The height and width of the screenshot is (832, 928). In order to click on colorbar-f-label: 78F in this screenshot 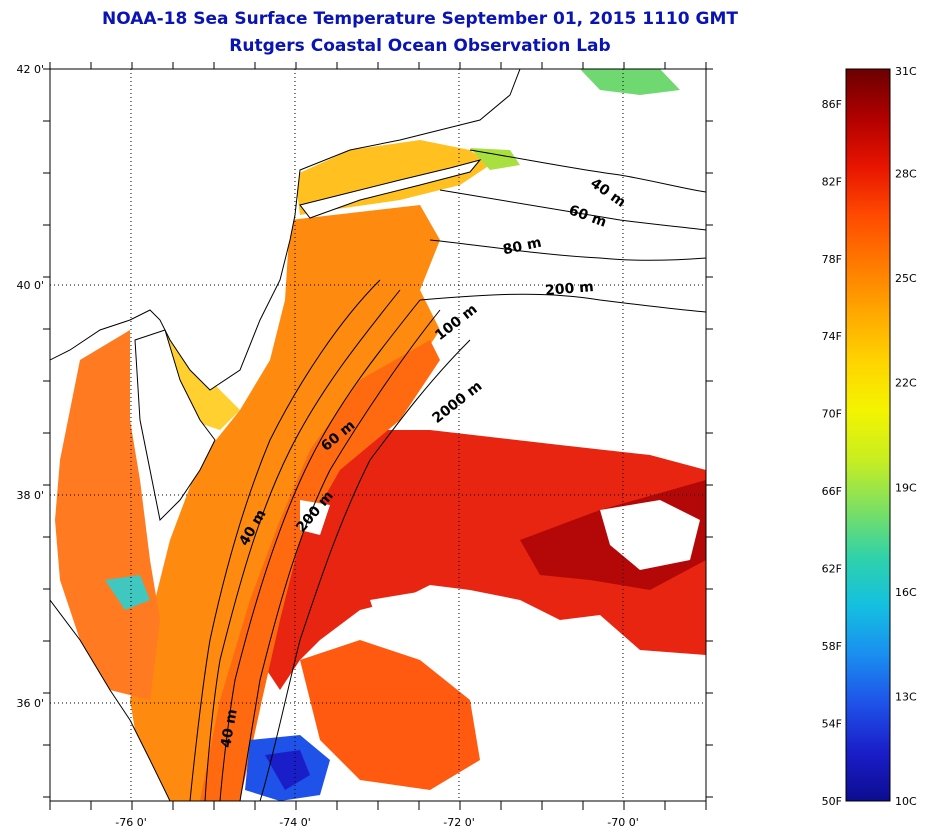, I will do `click(832, 259)`.